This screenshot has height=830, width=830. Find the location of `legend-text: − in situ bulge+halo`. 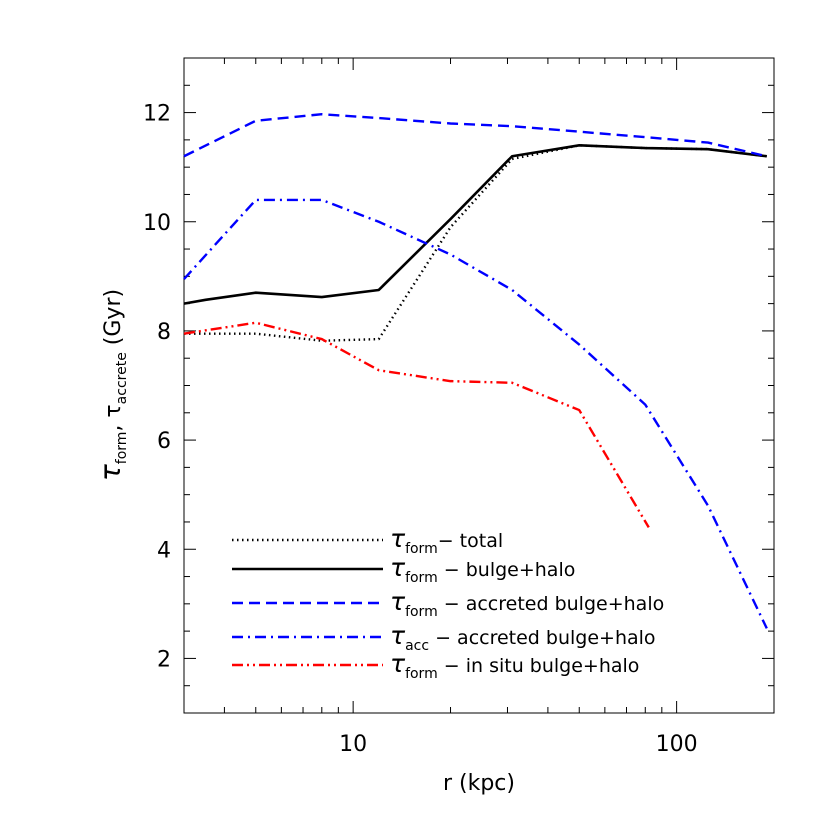

legend-text: − in situ bulge+halo is located at coordinates (539, 666).